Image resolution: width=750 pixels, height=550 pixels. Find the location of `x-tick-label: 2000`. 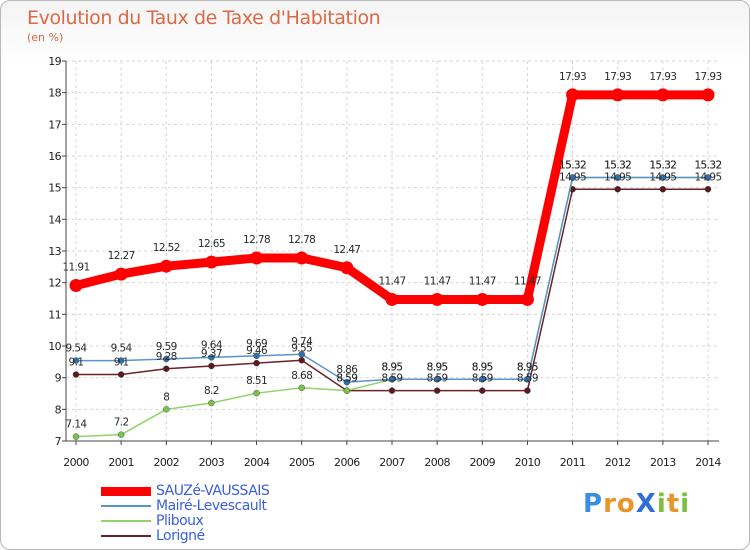

x-tick-label: 2000 is located at coordinates (76, 462).